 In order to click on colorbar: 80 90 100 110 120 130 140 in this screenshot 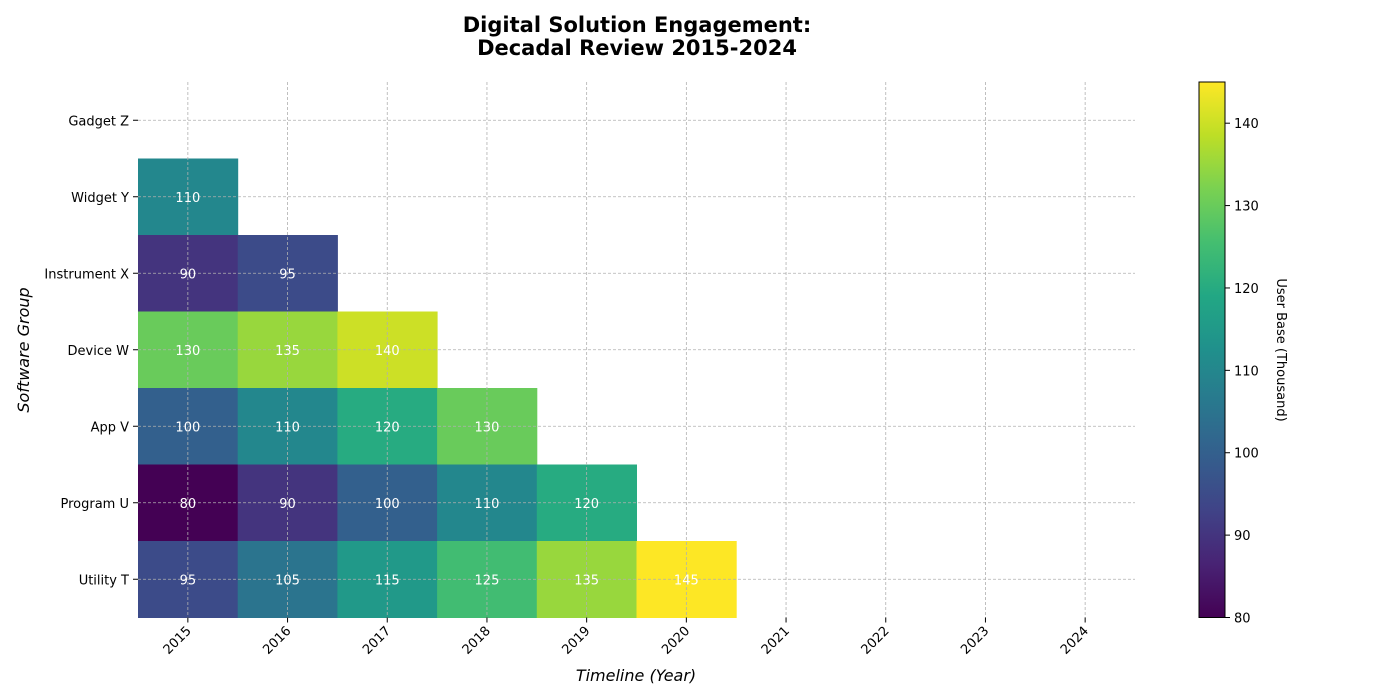, I will do `click(1228, 354)`.